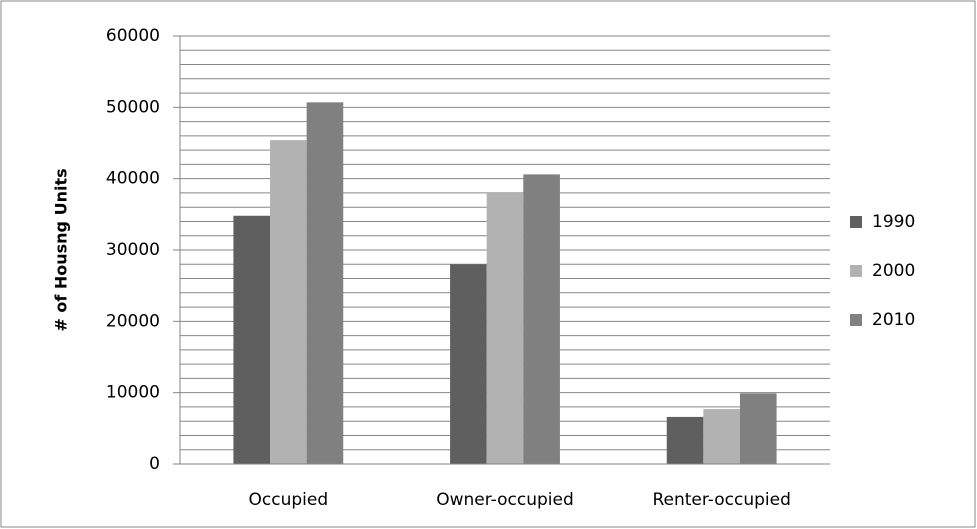  What do you see at coordinates (154, 464) in the screenshot?
I see `y-tick-label: 0` at bounding box center [154, 464].